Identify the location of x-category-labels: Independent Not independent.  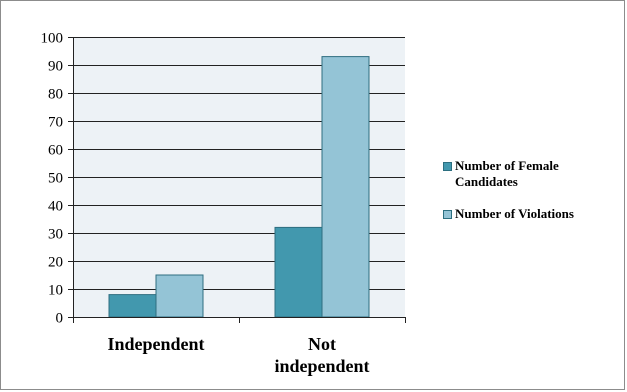
(238, 355).